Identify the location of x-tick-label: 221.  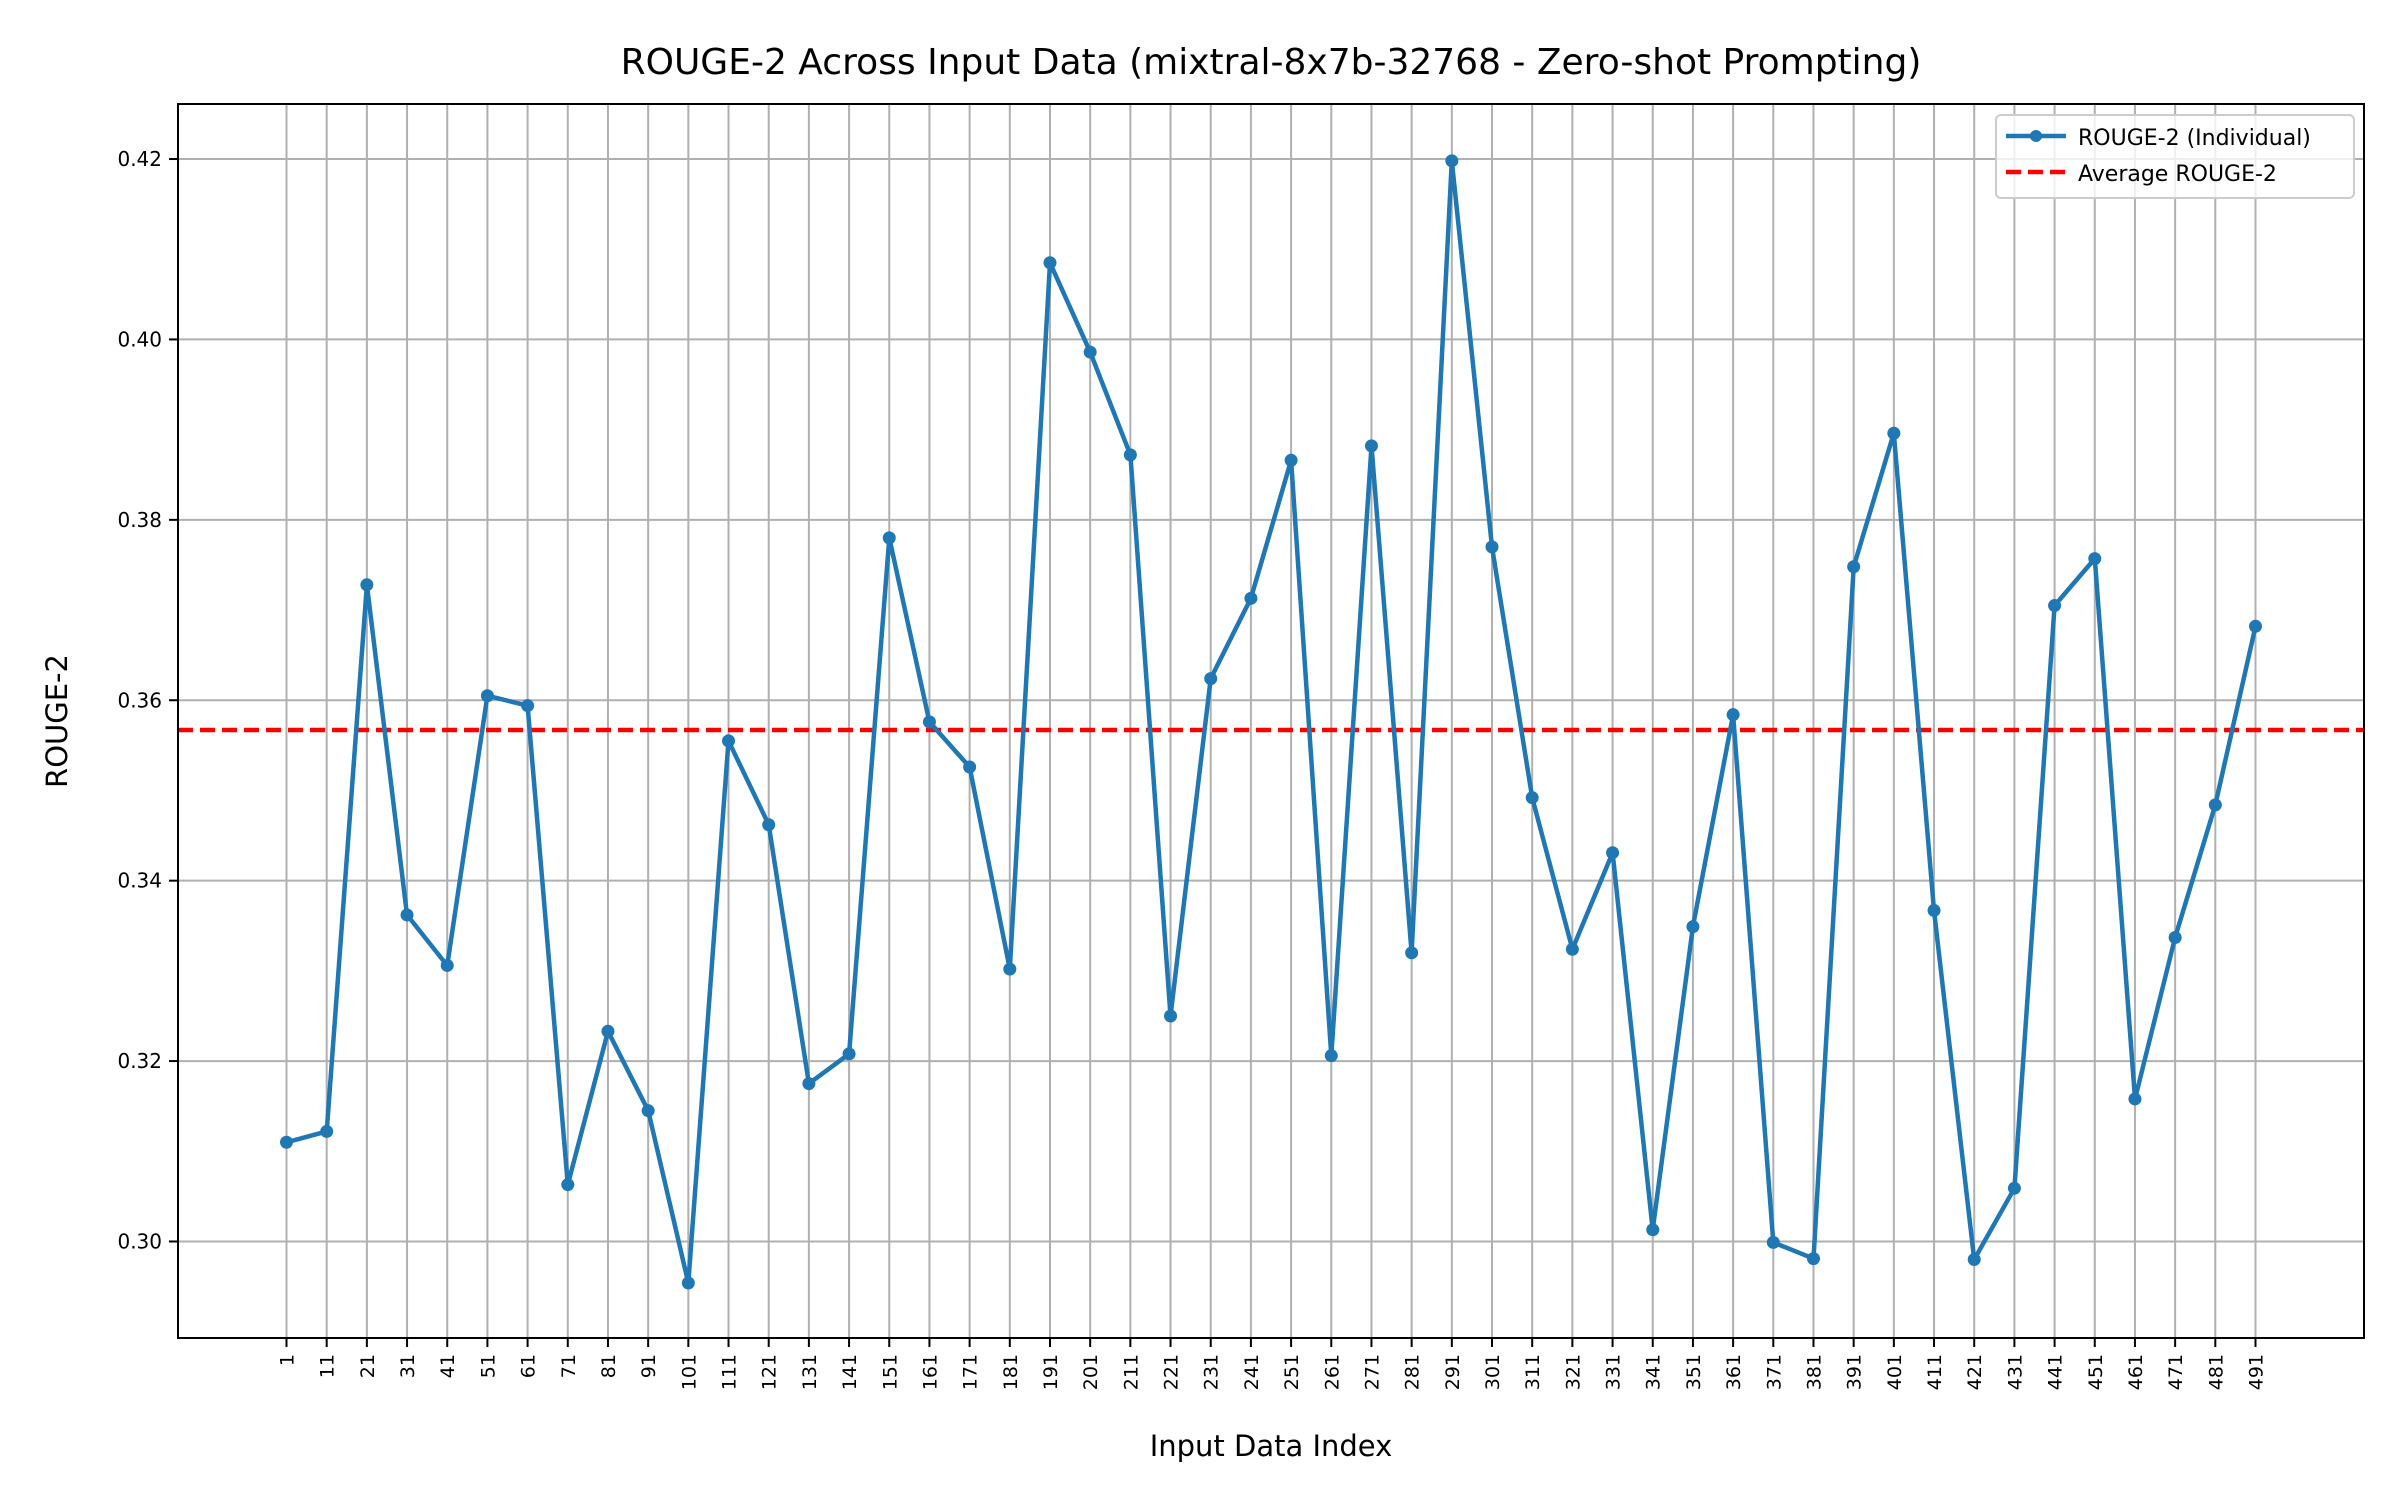
(1172, 1372).